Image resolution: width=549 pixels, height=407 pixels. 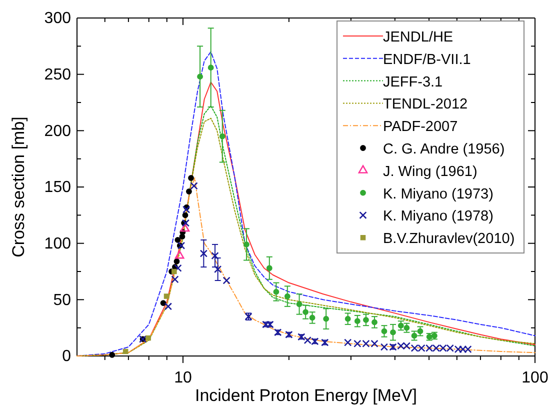 What do you see at coordinates (420, 127) in the screenshot?
I see `legend-label: PADF-2007` at bounding box center [420, 127].